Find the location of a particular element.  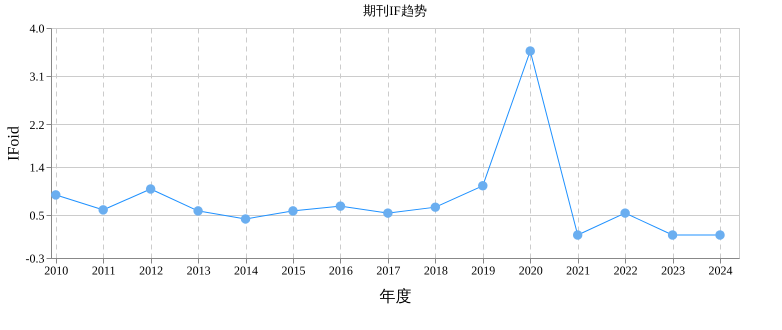

x-tick-label: 2021 is located at coordinates (578, 271).